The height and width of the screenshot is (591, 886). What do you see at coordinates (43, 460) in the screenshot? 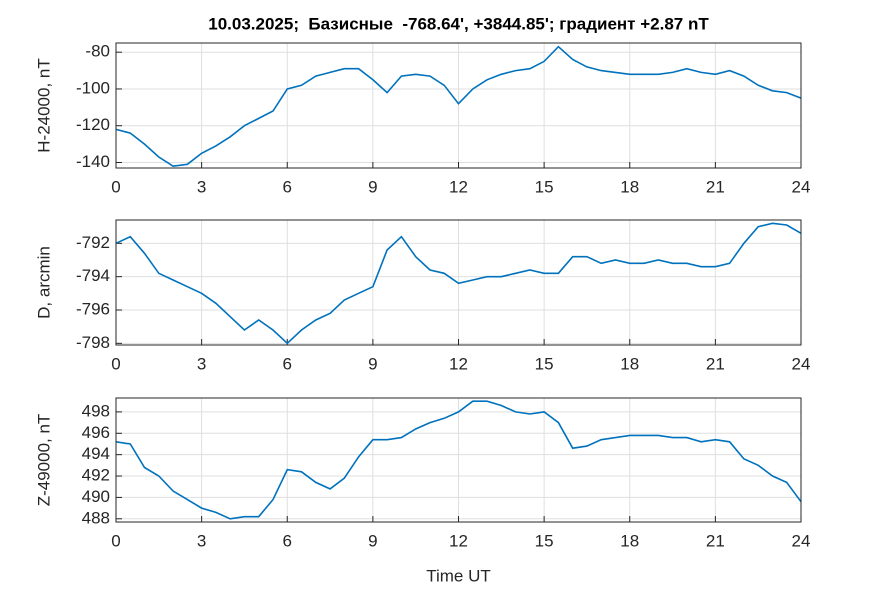
I see `y-axis-label: Z-49000, nT` at bounding box center [43, 460].